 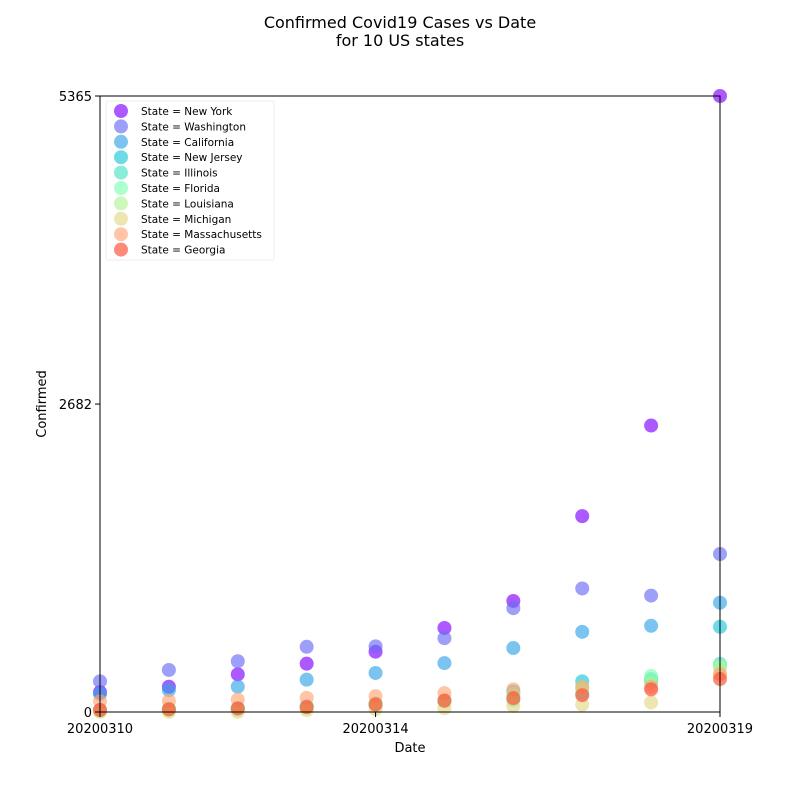 I want to click on y-tick-label-3: 5365, so click(x=75, y=97).